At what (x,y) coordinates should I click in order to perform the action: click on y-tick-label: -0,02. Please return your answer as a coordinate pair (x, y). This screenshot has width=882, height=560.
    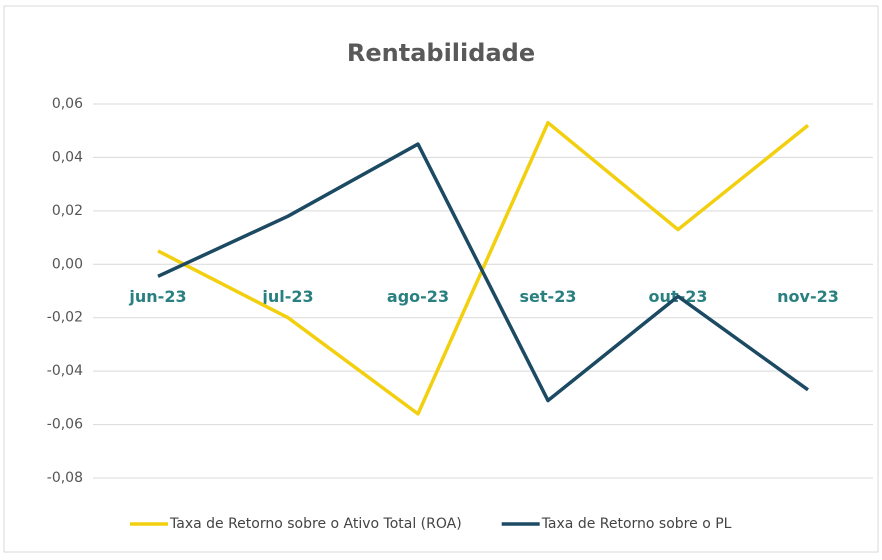
    Looking at the image, I should click on (65, 318).